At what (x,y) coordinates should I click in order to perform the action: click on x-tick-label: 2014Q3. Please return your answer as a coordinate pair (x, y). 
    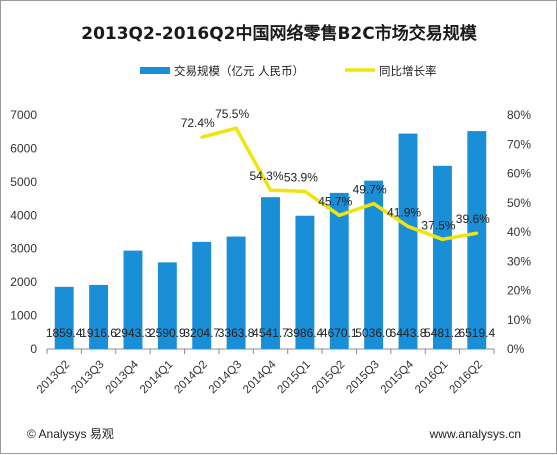
    Looking at the image, I should click on (225, 377).